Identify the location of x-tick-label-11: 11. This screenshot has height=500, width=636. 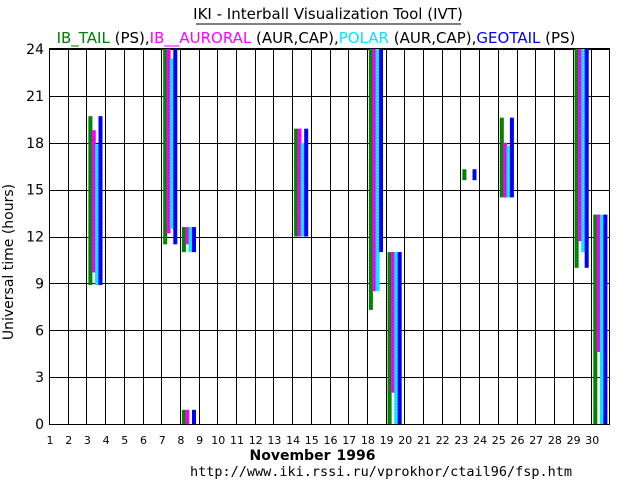
(237, 440).